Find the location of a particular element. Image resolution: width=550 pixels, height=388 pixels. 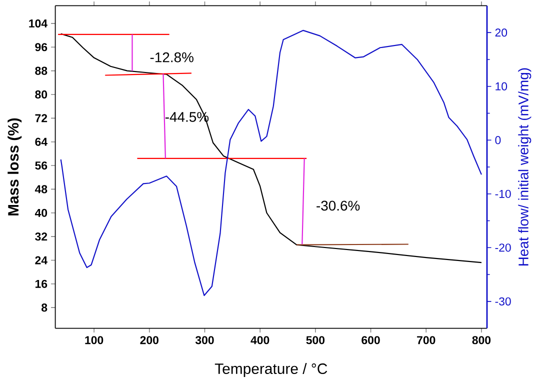

y-tick-label: 104 is located at coordinates (38, 23).